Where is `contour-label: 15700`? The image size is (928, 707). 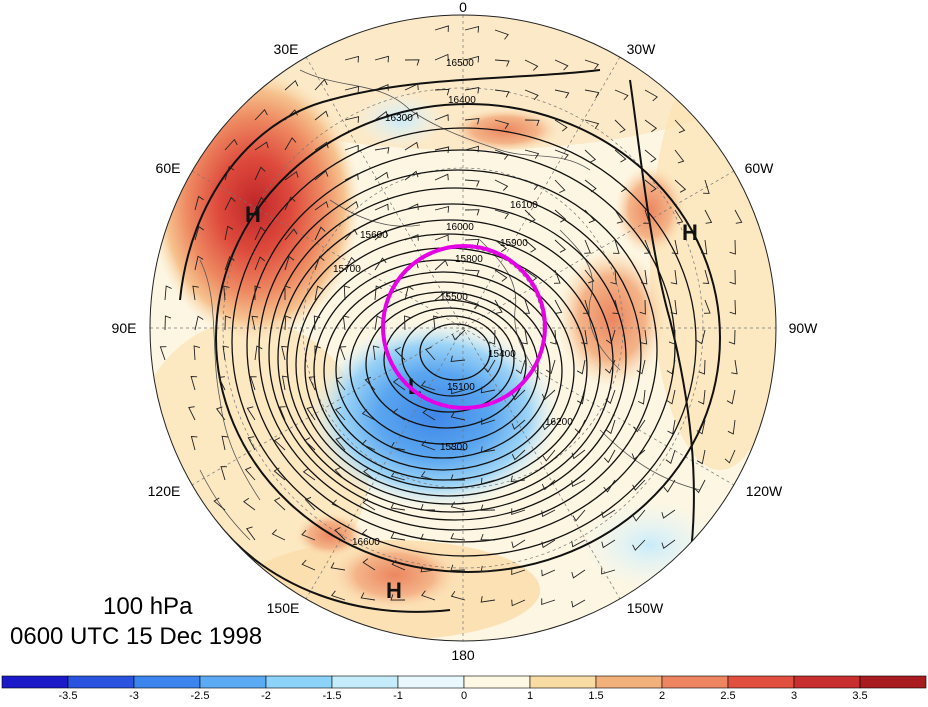 contour-label: 15700 is located at coordinates (347, 269).